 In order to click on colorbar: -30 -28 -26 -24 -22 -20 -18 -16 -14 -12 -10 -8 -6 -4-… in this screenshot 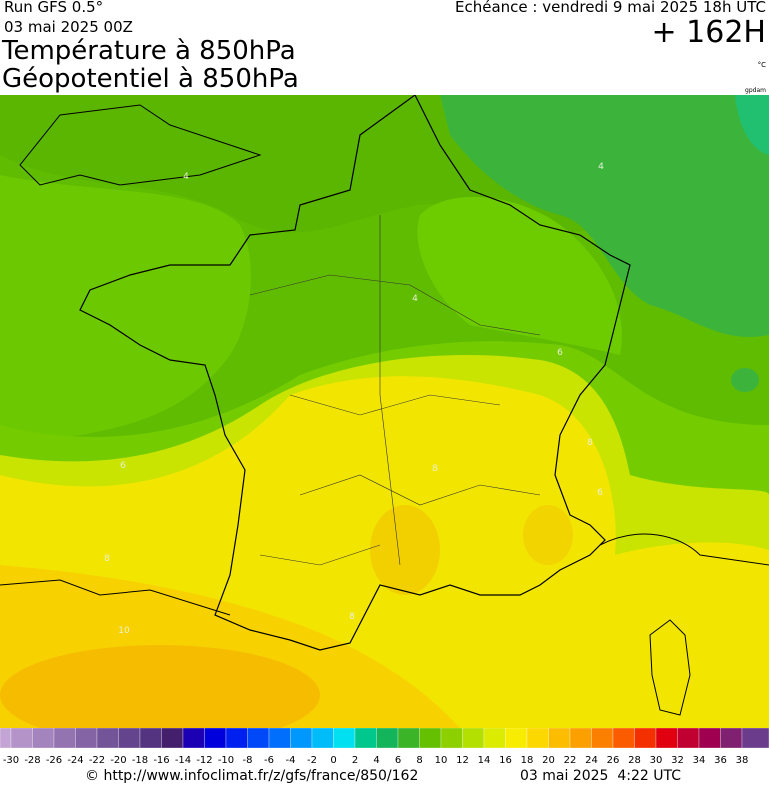, I will do `click(384, 747)`.